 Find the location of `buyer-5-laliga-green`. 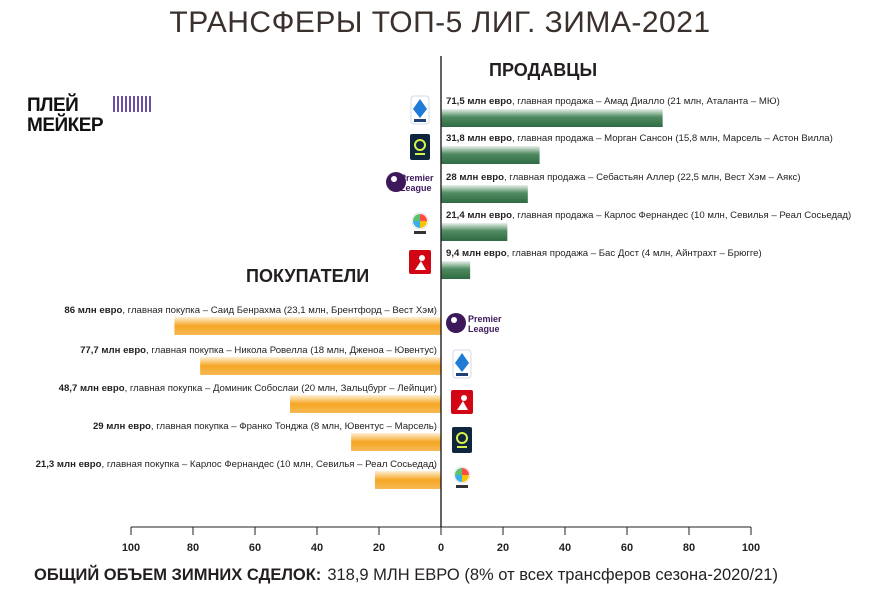

buyer-5-laliga-green is located at coordinates (458, 471).